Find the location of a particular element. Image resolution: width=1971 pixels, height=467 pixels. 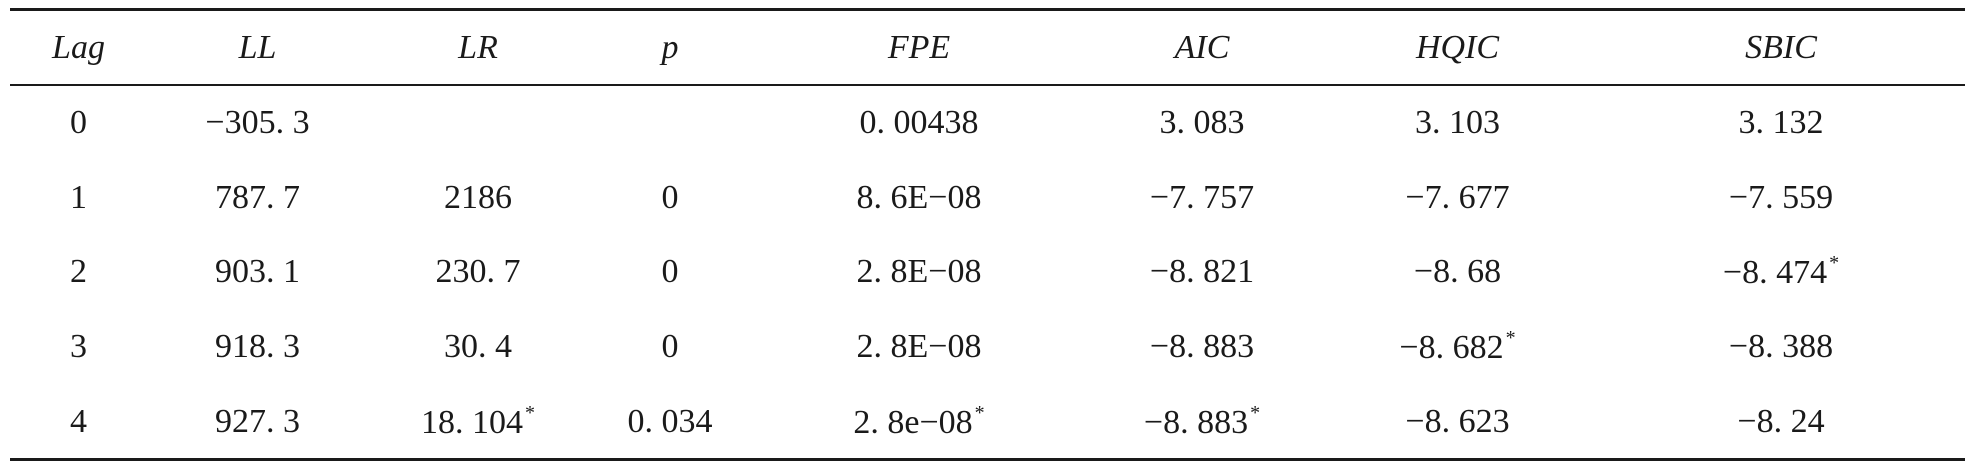

cell-lag: 1 is located at coordinates (78, 197).